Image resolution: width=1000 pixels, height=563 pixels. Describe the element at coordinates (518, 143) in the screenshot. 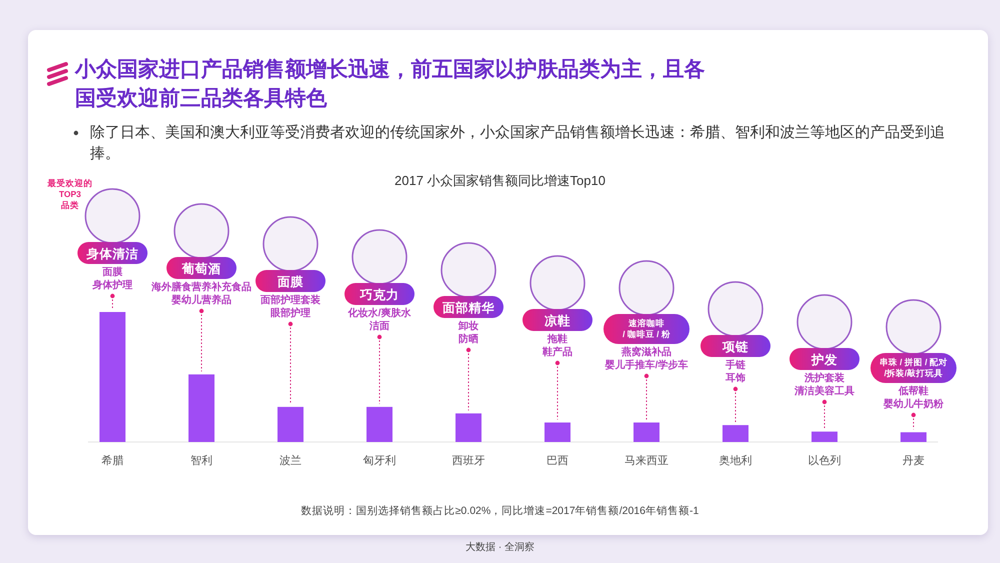

I see `chart-subtitle: 除了日本、美国和澳大利亚等受消费者欢迎的传统国家外，小众国家产品销售额增长迅速：希腊、智利和波兰等地区的产品受到追捧。` at that location.